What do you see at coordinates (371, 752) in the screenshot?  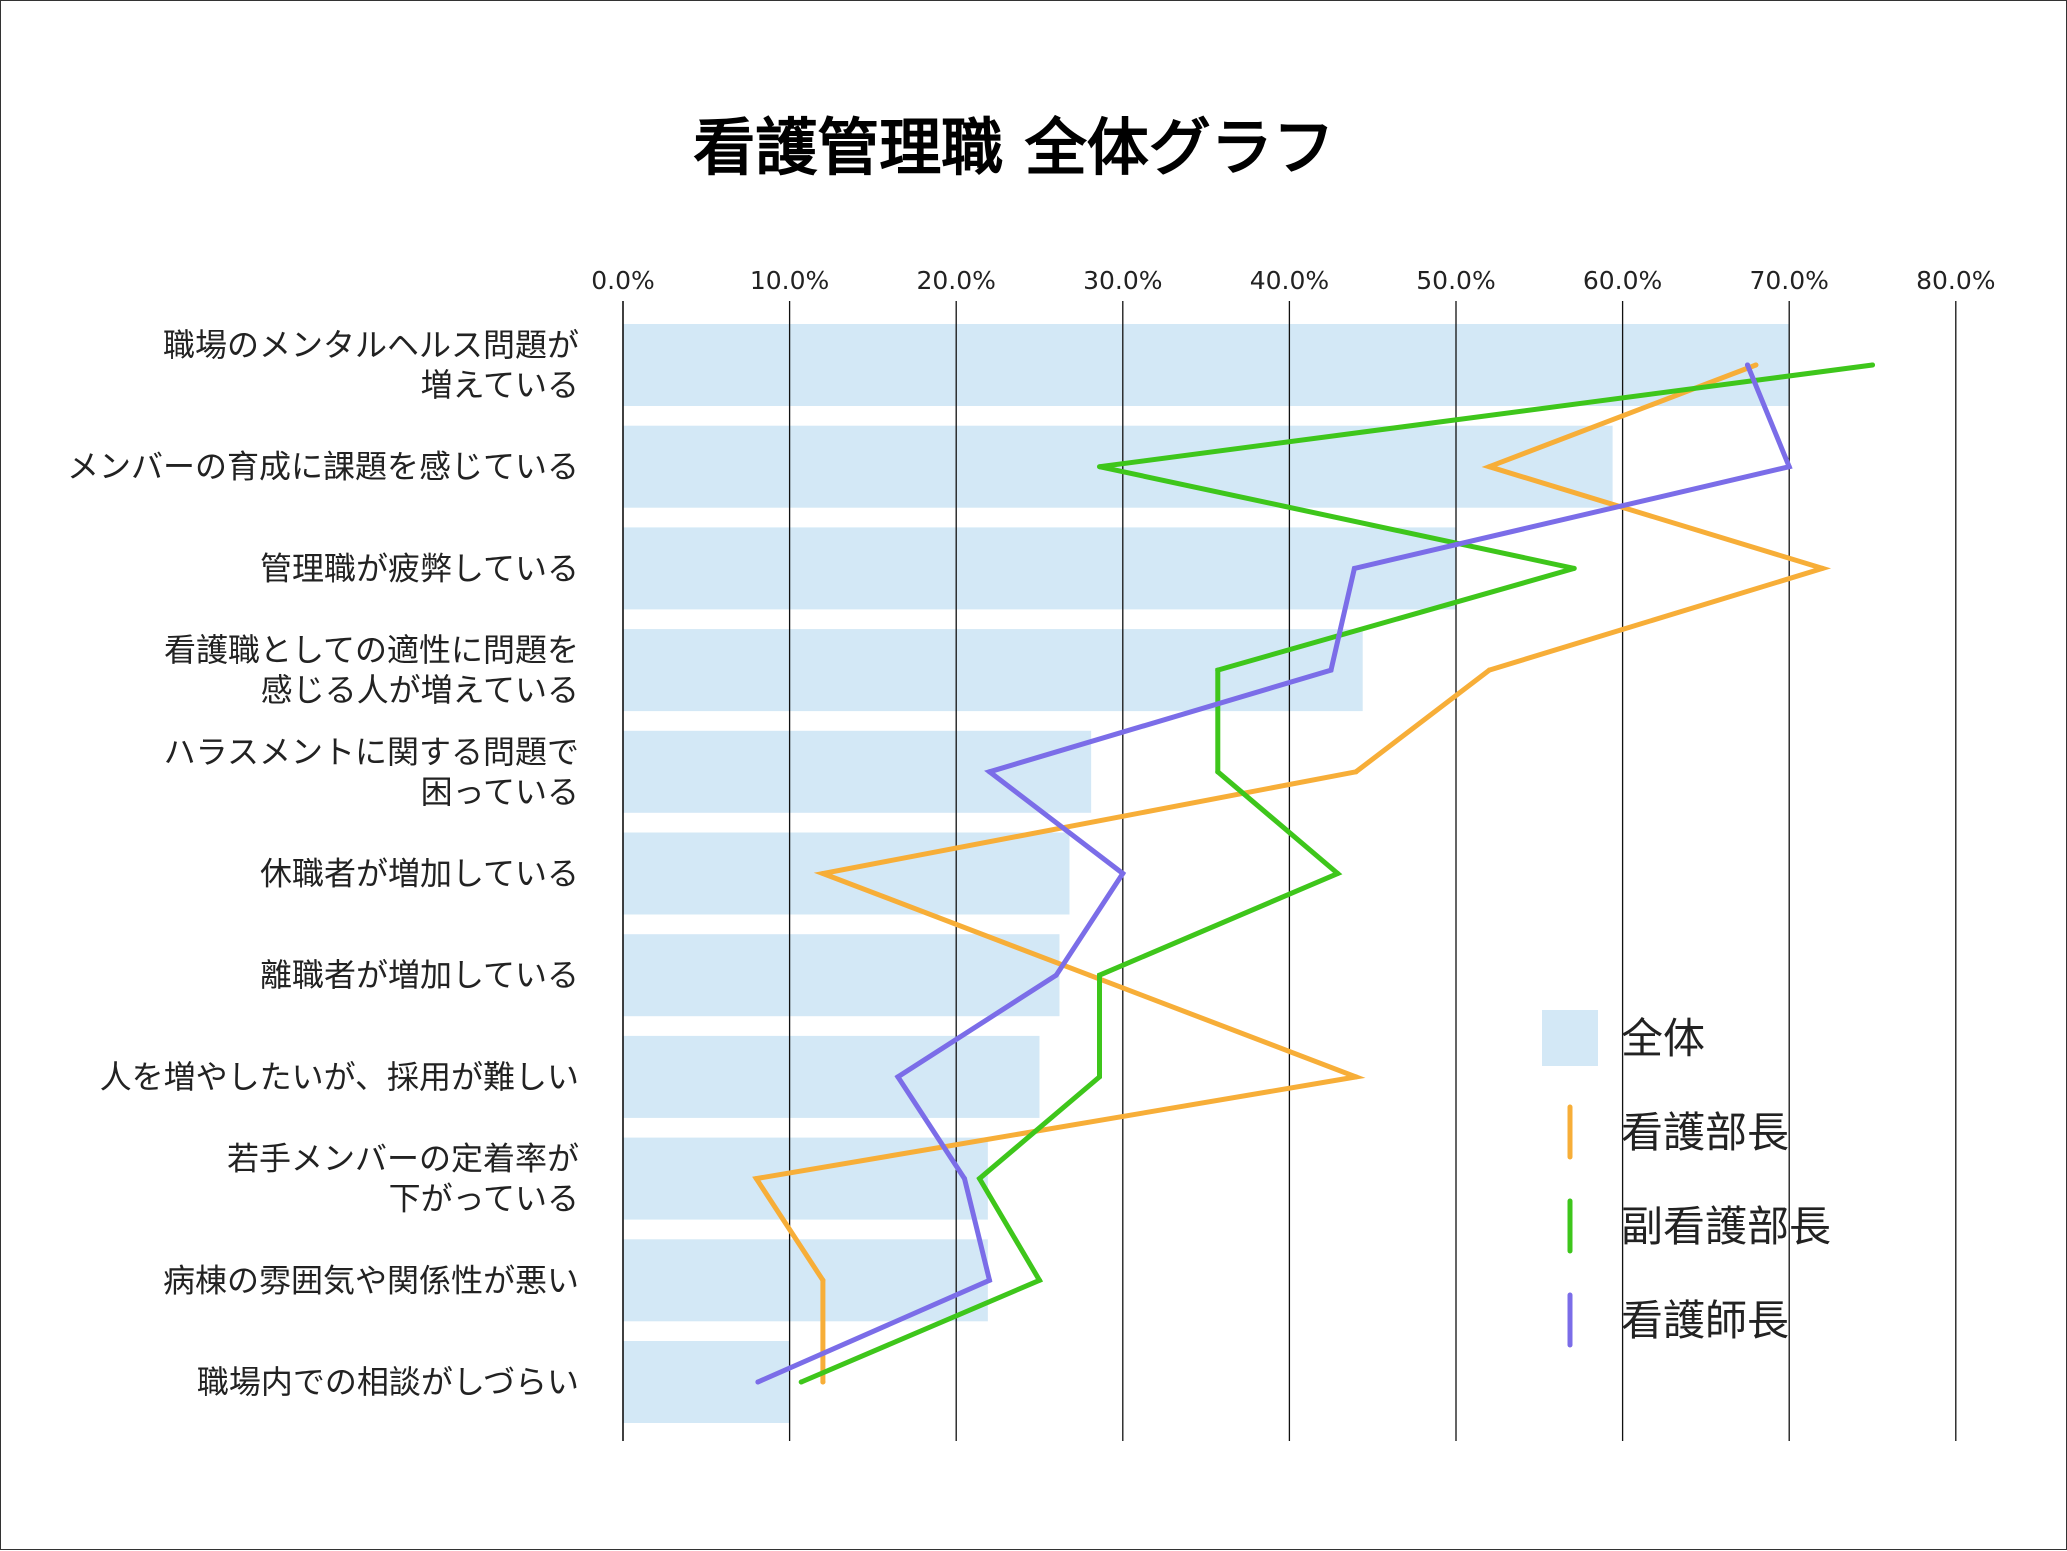 I see `category-label-line: ハラスメントに関する問題で` at bounding box center [371, 752].